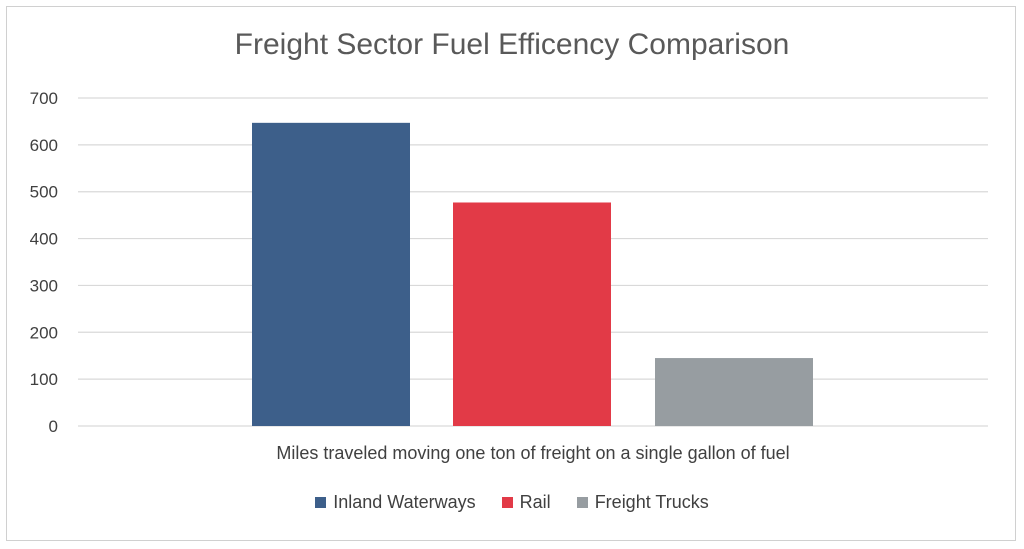 This screenshot has height=549, width=1024. I want to click on y-tick-label: 600, so click(44, 145).